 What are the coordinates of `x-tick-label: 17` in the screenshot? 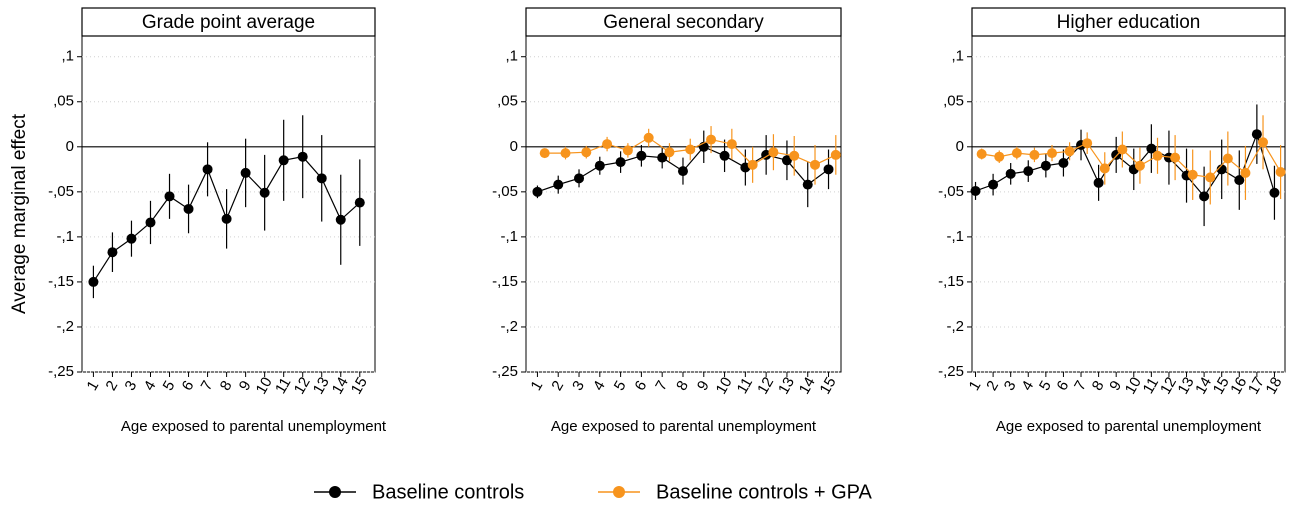 It's located at (1256, 385).